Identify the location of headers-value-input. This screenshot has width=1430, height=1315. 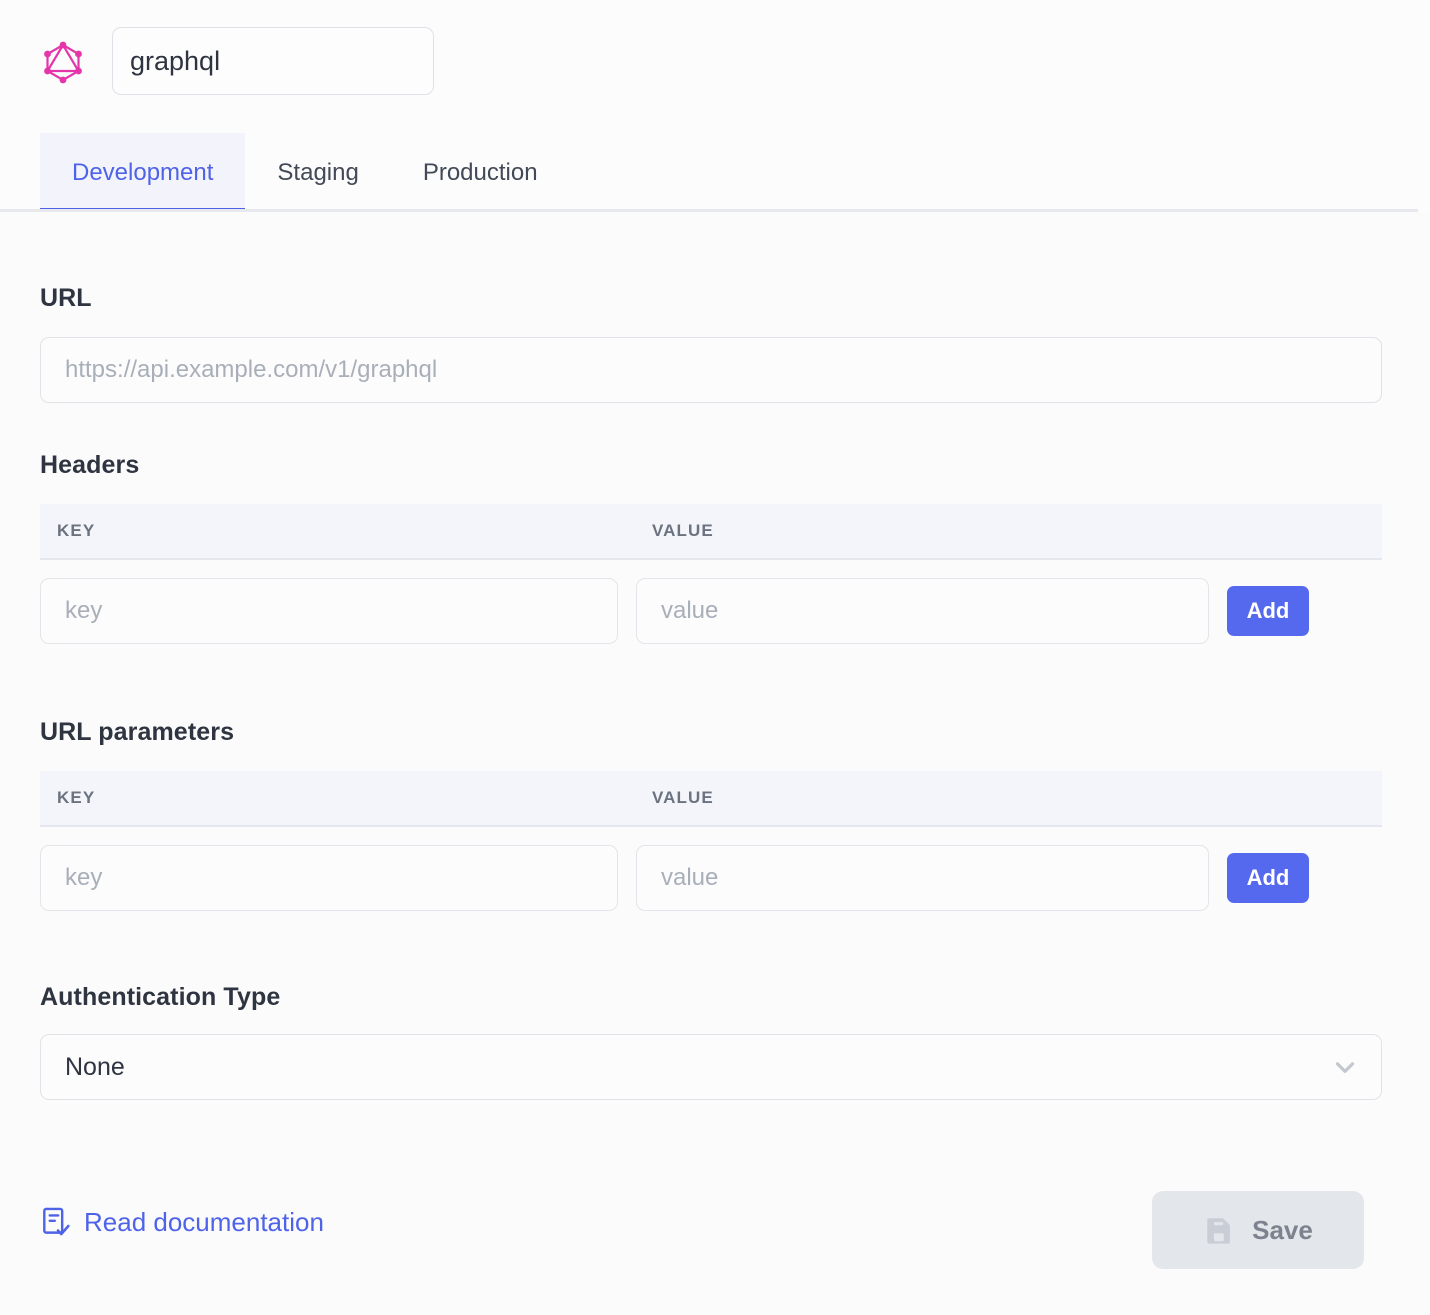
(922, 611).